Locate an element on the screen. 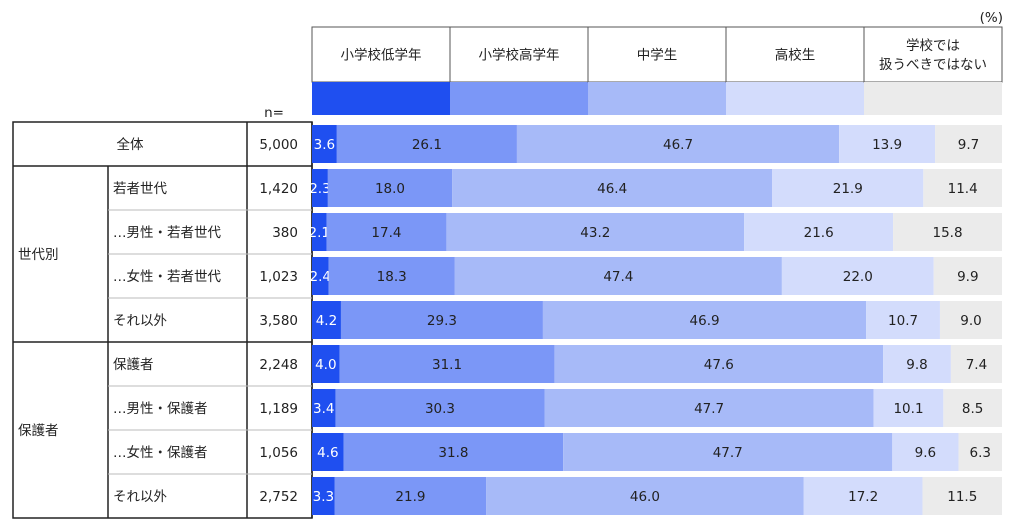 The image size is (1012, 522). legend-label-4: 学校では扱うべきではない is located at coordinates (933, 55).